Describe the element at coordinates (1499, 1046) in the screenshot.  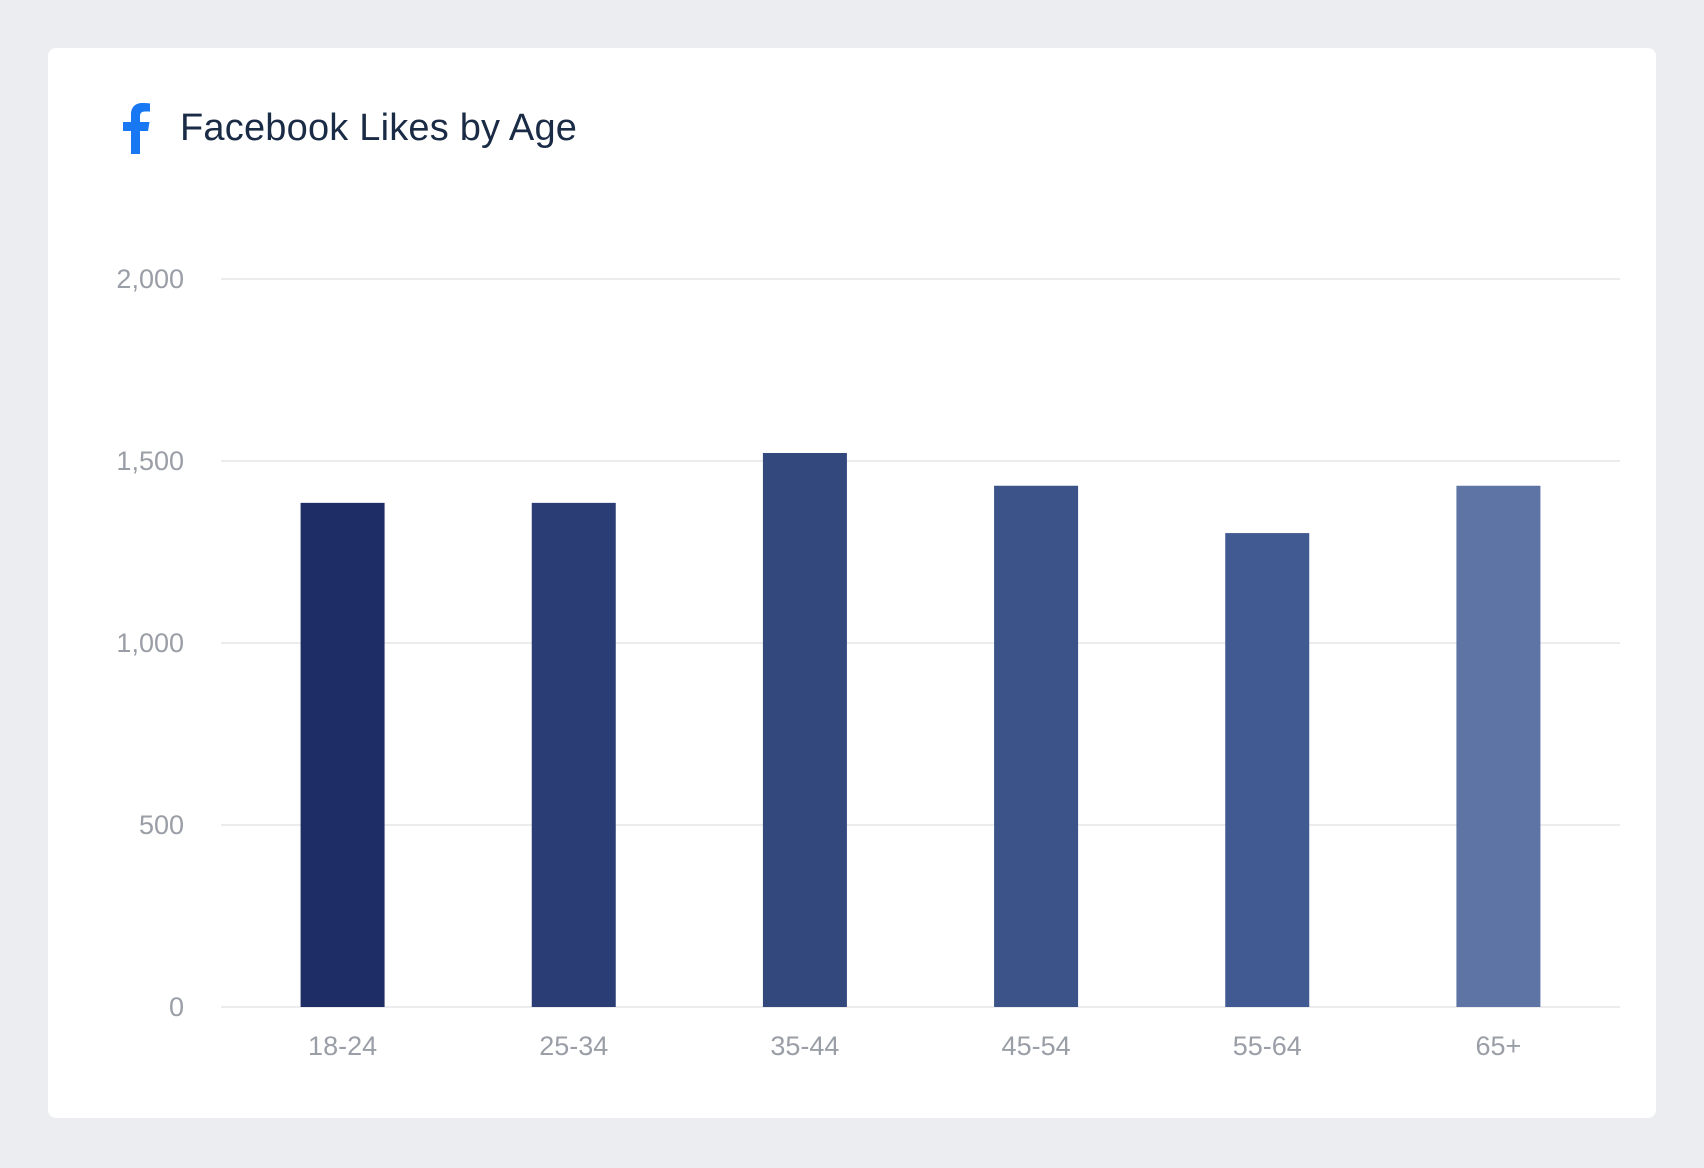
I see `x-tick-label: 65+` at that location.